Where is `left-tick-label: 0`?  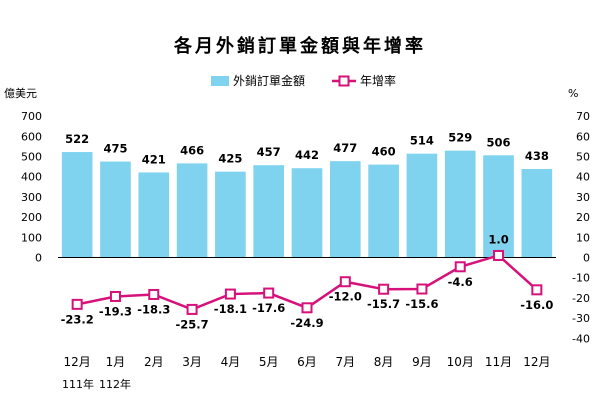 left-tick-label: 0 is located at coordinates (38, 258).